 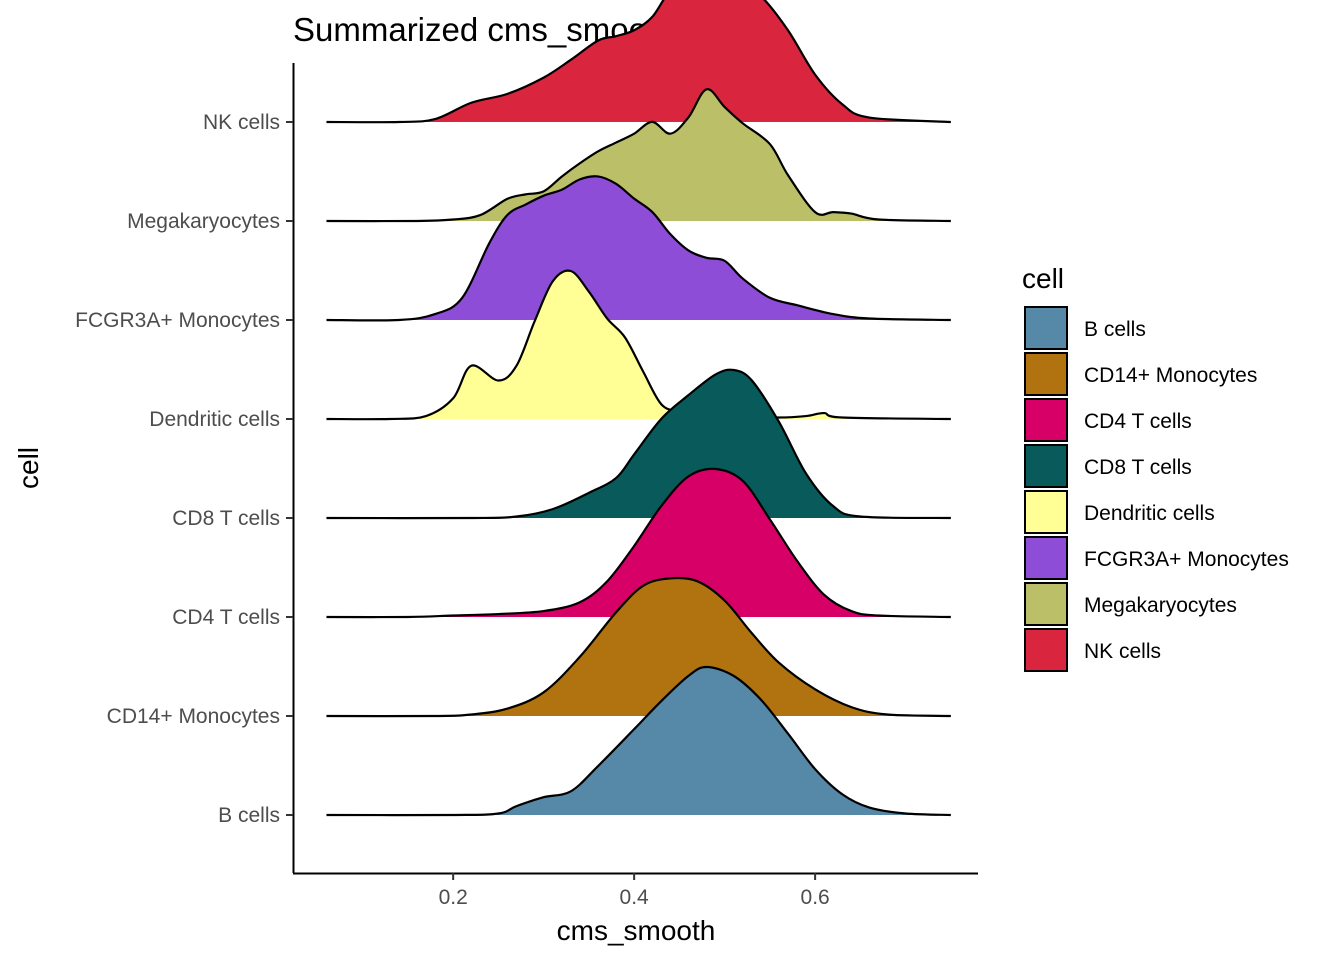 I want to click on ridge-line-cd14-monocytes, so click(x=638, y=647).